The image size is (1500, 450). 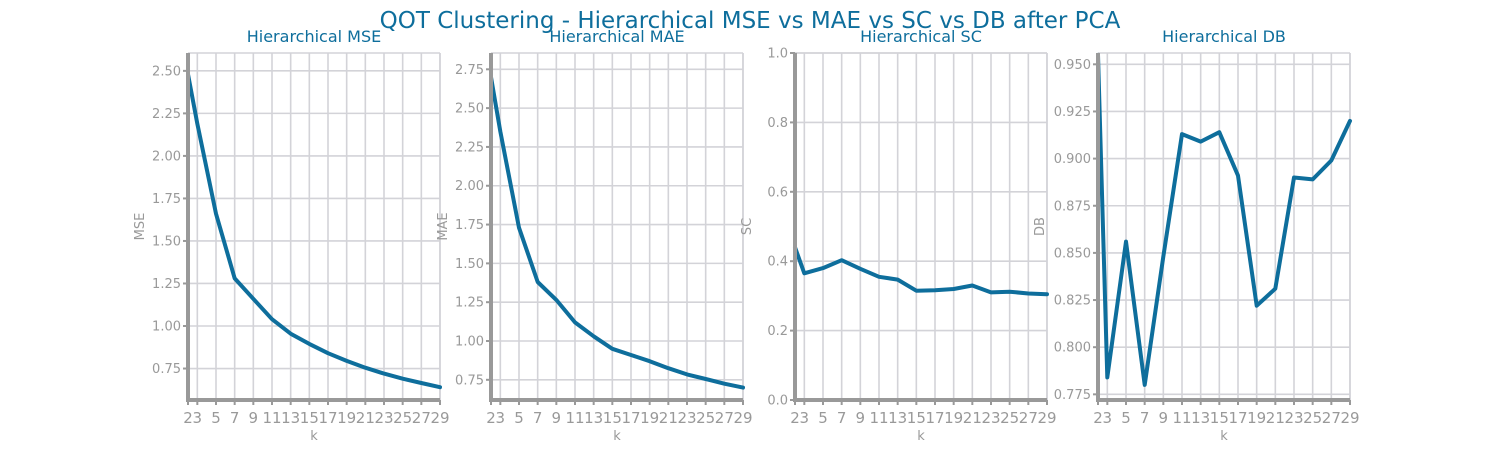 What do you see at coordinates (777, 54) in the screenshot?
I see `y-tick-label: 1.0` at bounding box center [777, 54].